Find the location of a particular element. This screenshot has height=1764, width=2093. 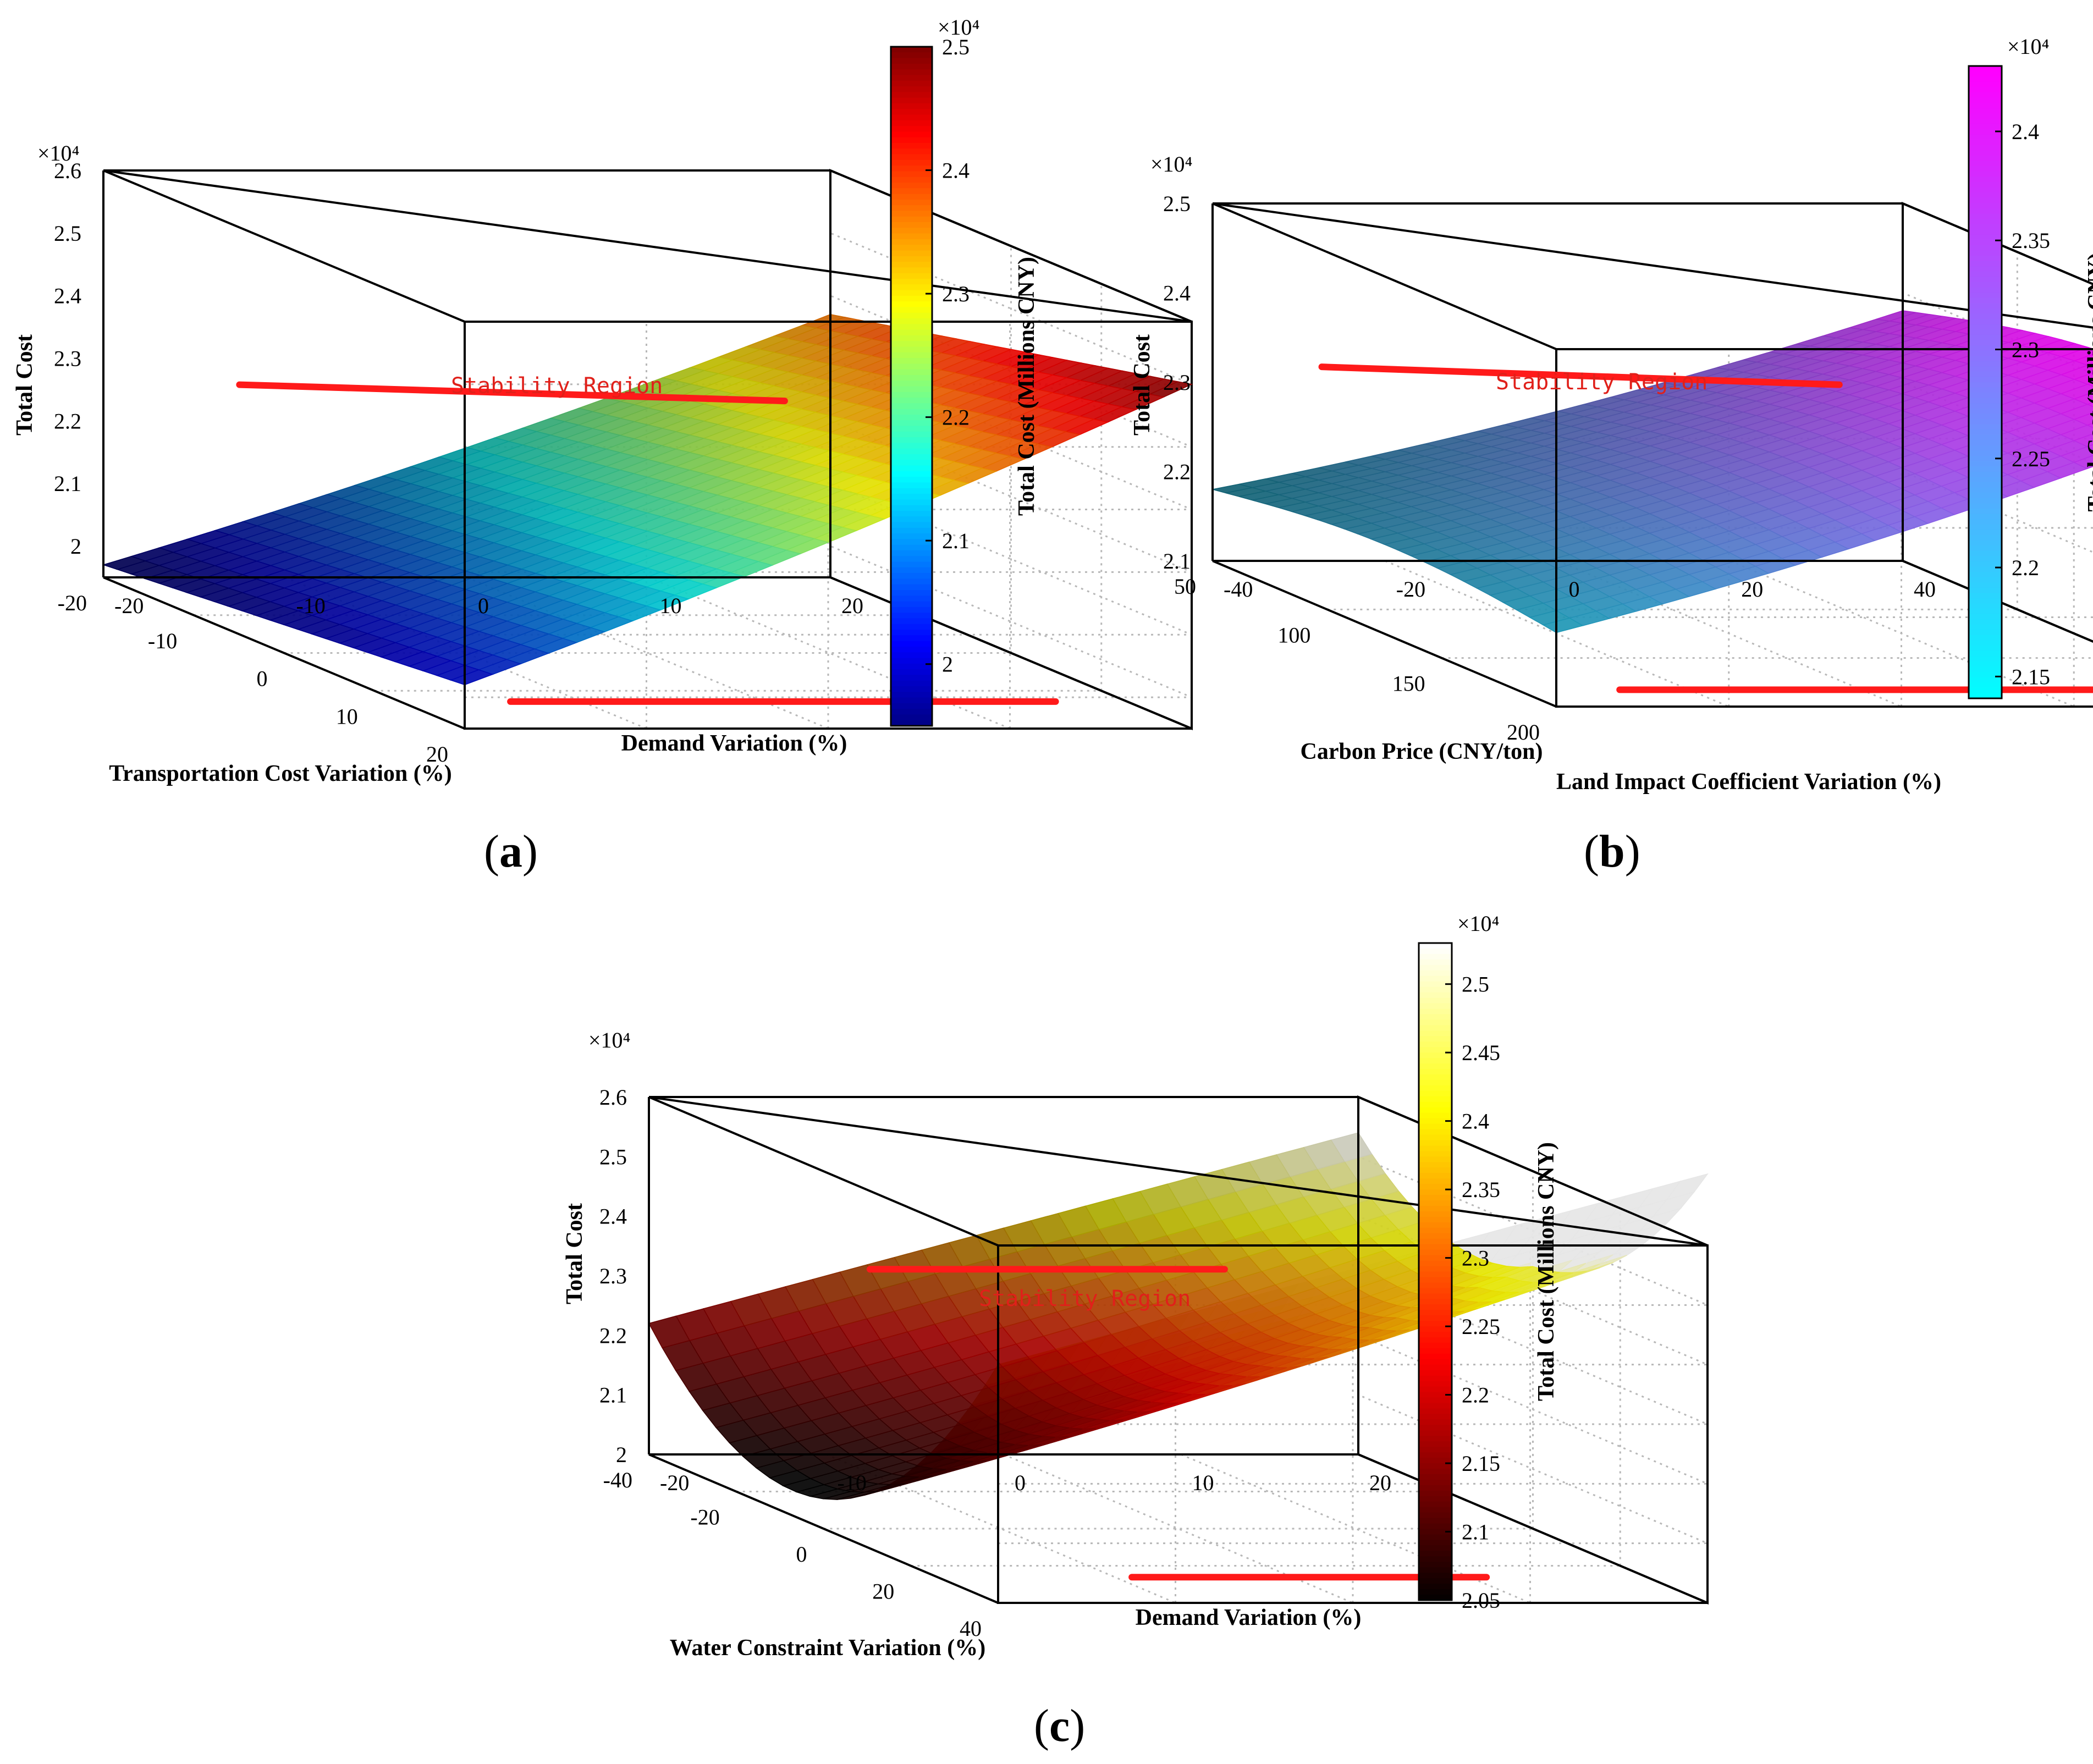

z-tick-label: 2.2 is located at coordinates (1177, 472).